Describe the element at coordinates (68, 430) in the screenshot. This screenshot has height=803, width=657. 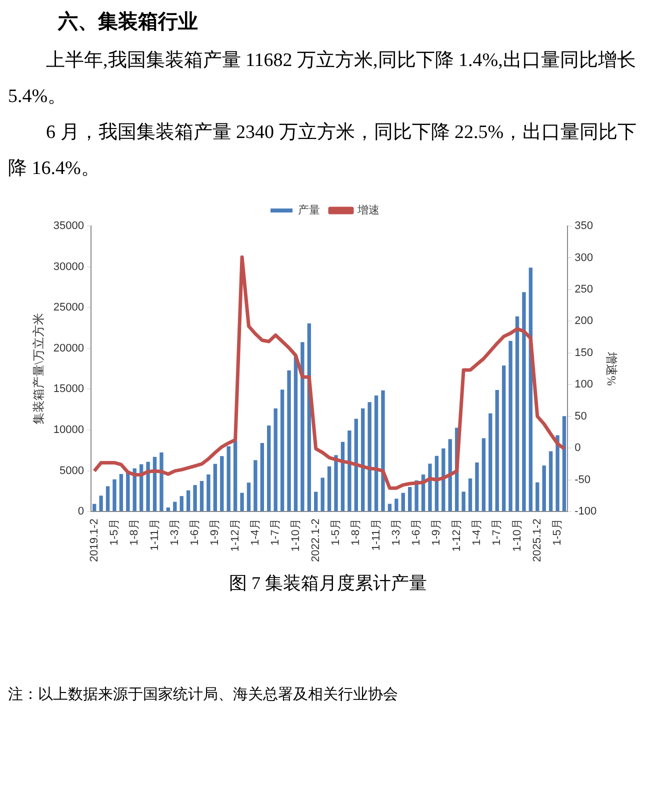
I see `y-tick-label: 10000` at that location.